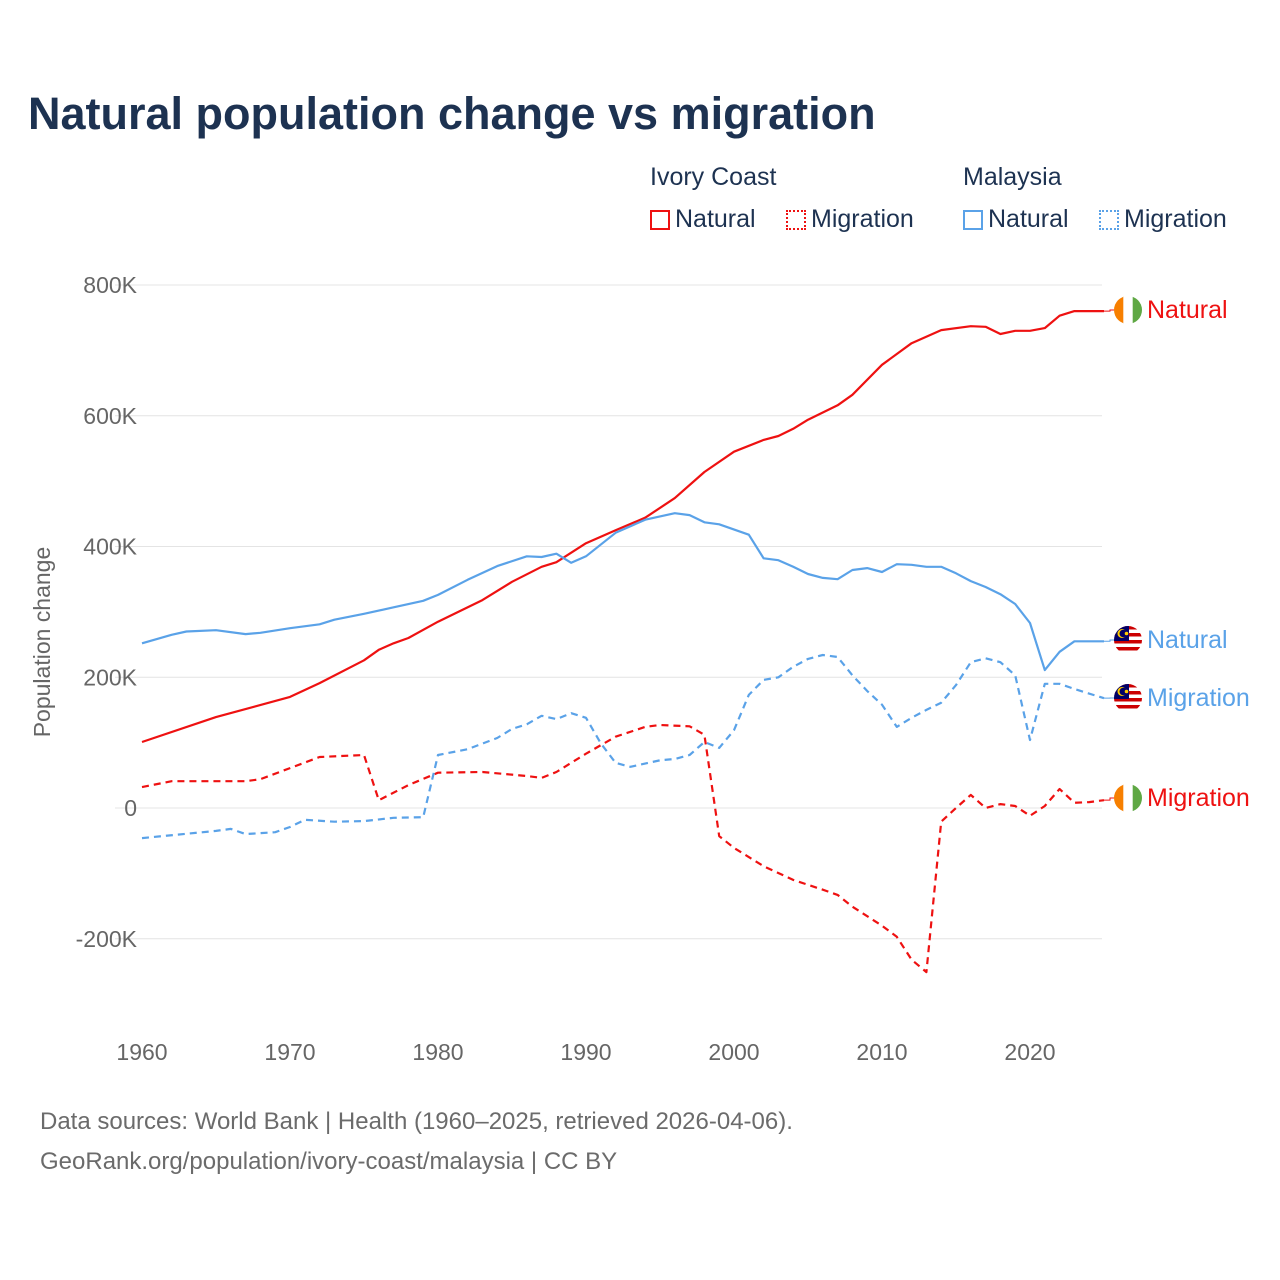 This screenshot has height=1280, width=1280. Describe the element at coordinates (110, 547) in the screenshot. I see `y-tick-label: 400K` at that location.